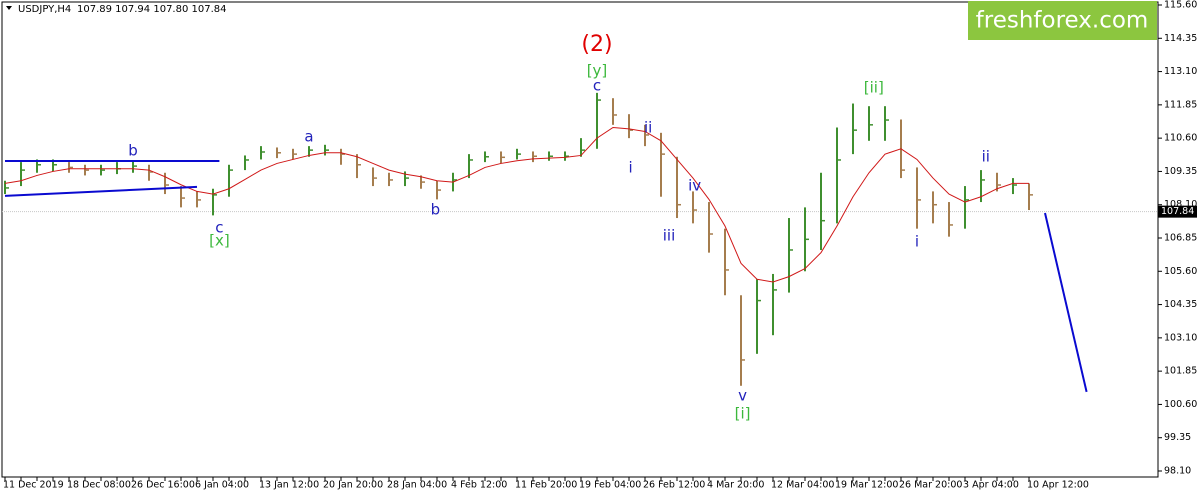 This screenshot has height=495, width=1197. Describe the element at coordinates (1180, 204) in the screenshot. I see `y-tick-label: 108.10` at that location.